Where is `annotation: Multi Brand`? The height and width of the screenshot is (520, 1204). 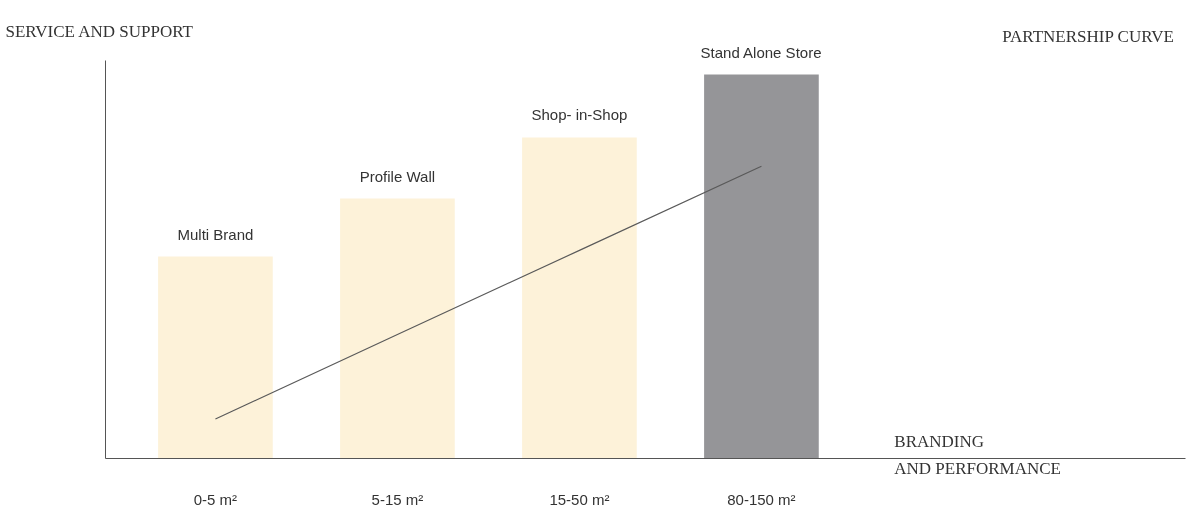 annotation: Multi Brand is located at coordinates (215, 234).